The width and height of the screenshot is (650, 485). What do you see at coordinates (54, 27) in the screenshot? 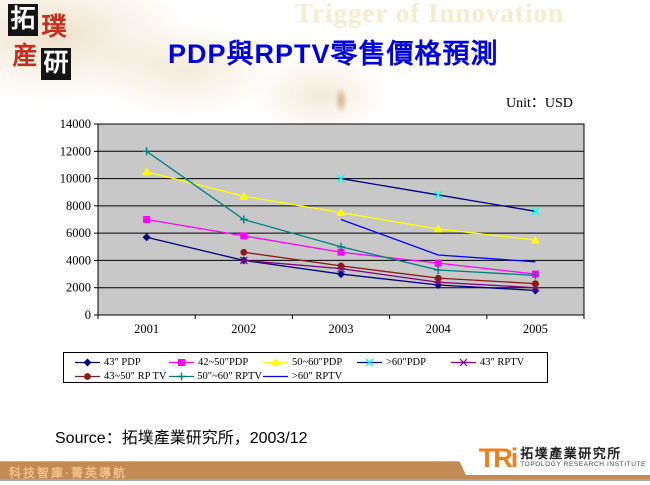
I see `logo-block: 璞` at bounding box center [54, 27].